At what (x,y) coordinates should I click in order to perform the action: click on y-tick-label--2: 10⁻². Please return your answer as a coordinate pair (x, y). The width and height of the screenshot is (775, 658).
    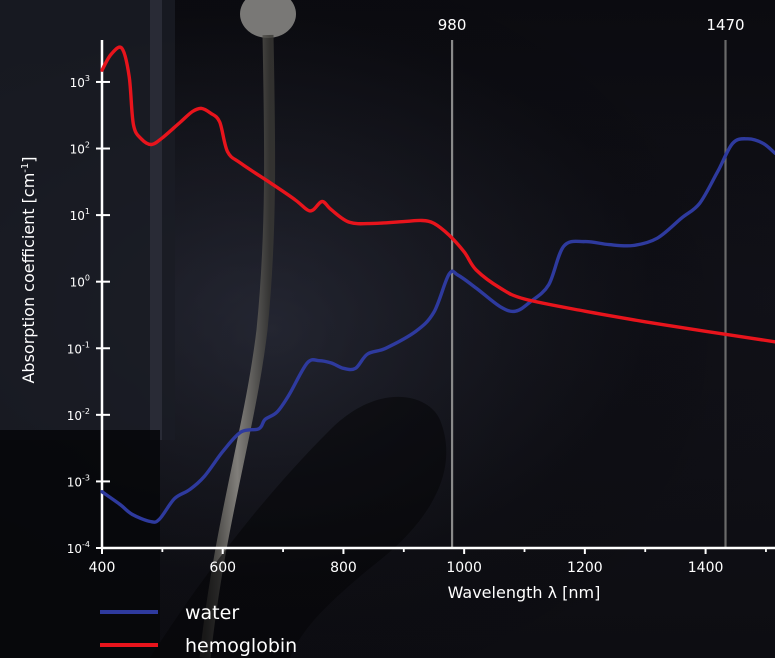
    Looking at the image, I should click on (78, 415).